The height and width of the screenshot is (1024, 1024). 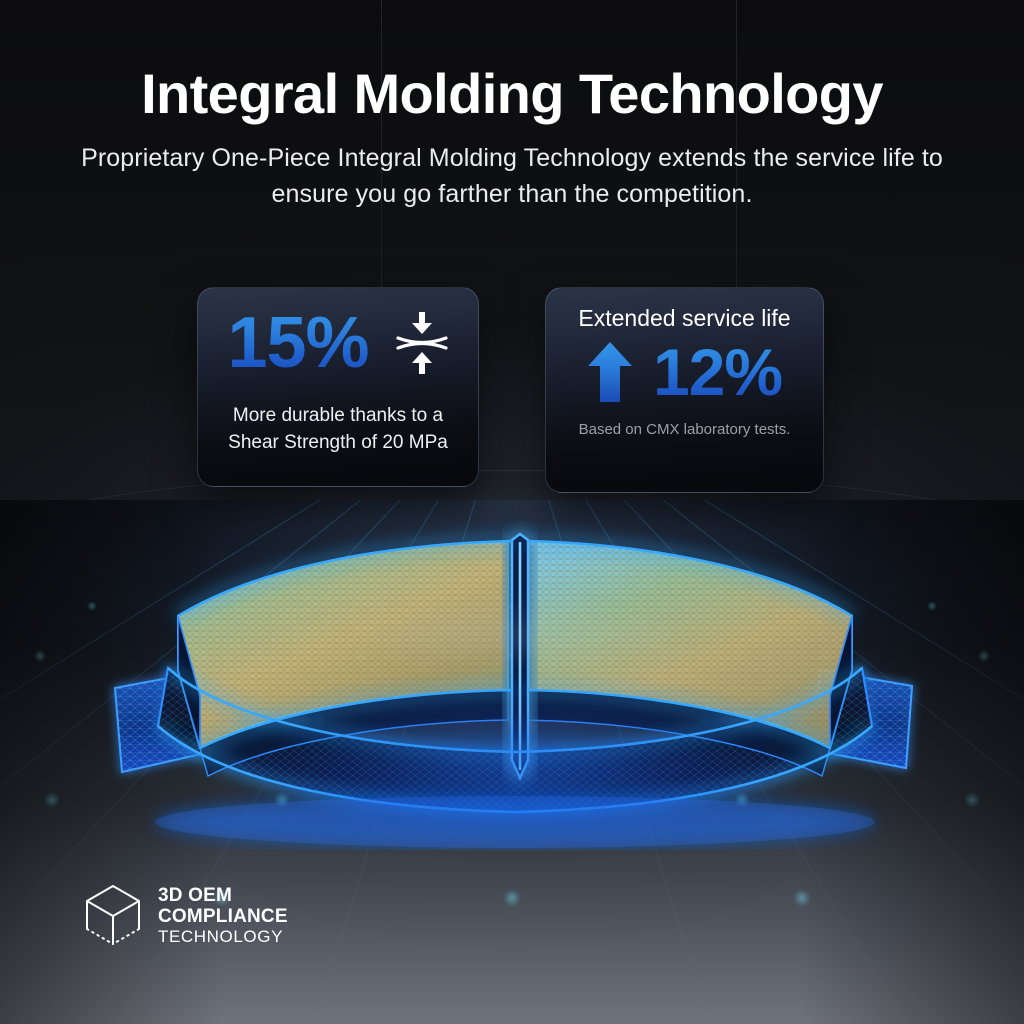 I want to click on service-life-percent: 12%, so click(x=717, y=372).